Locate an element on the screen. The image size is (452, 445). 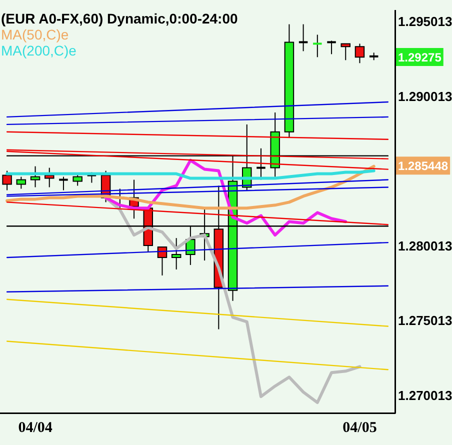
x-tick-label: 04/05 is located at coordinates (359, 428).